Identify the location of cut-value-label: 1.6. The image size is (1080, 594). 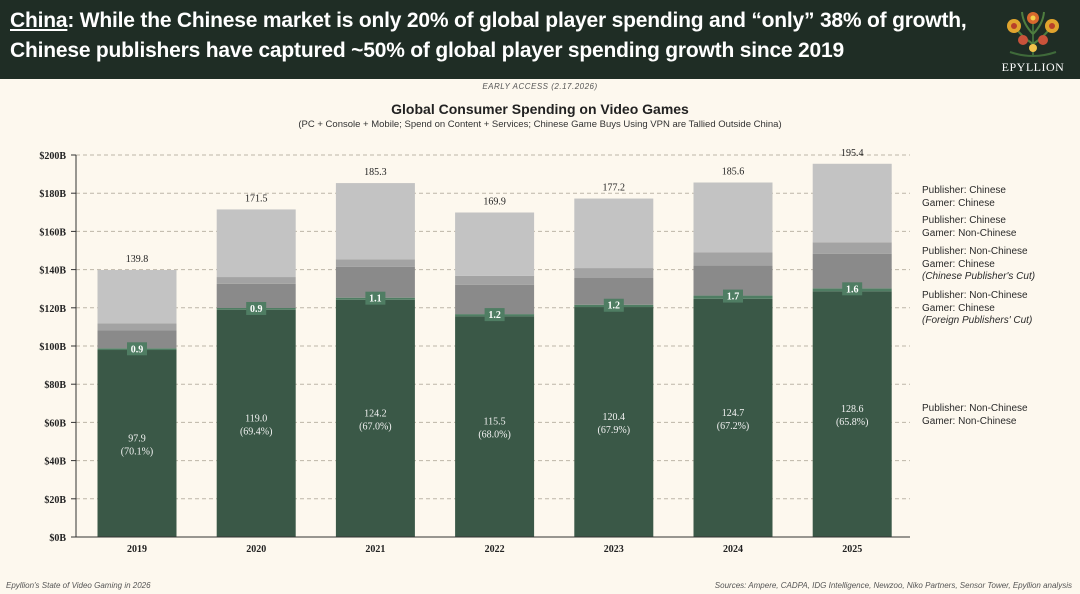
(852, 289).